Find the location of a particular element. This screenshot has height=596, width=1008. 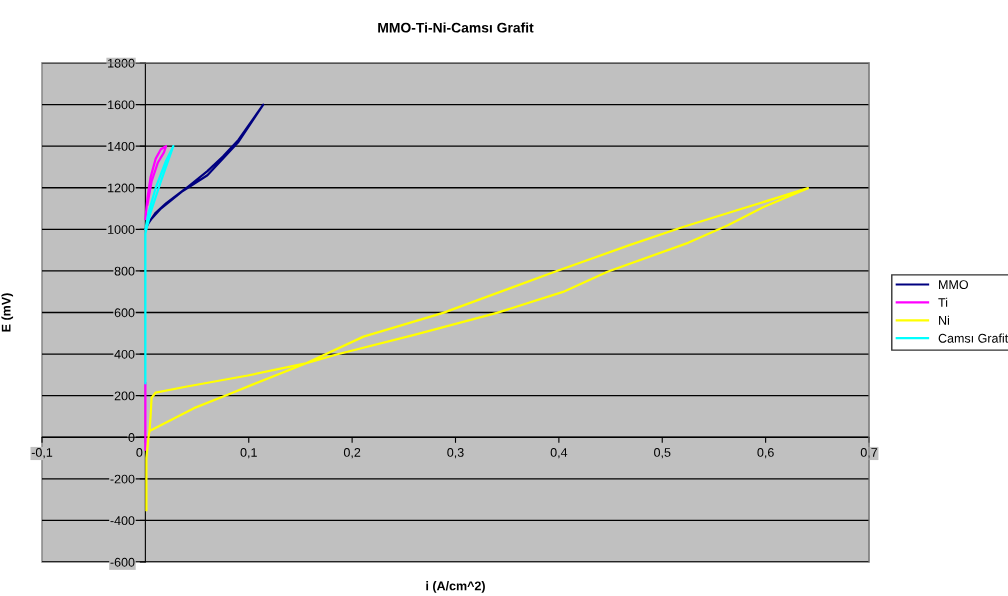

y-tick-label: 1800 is located at coordinates (121, 63).